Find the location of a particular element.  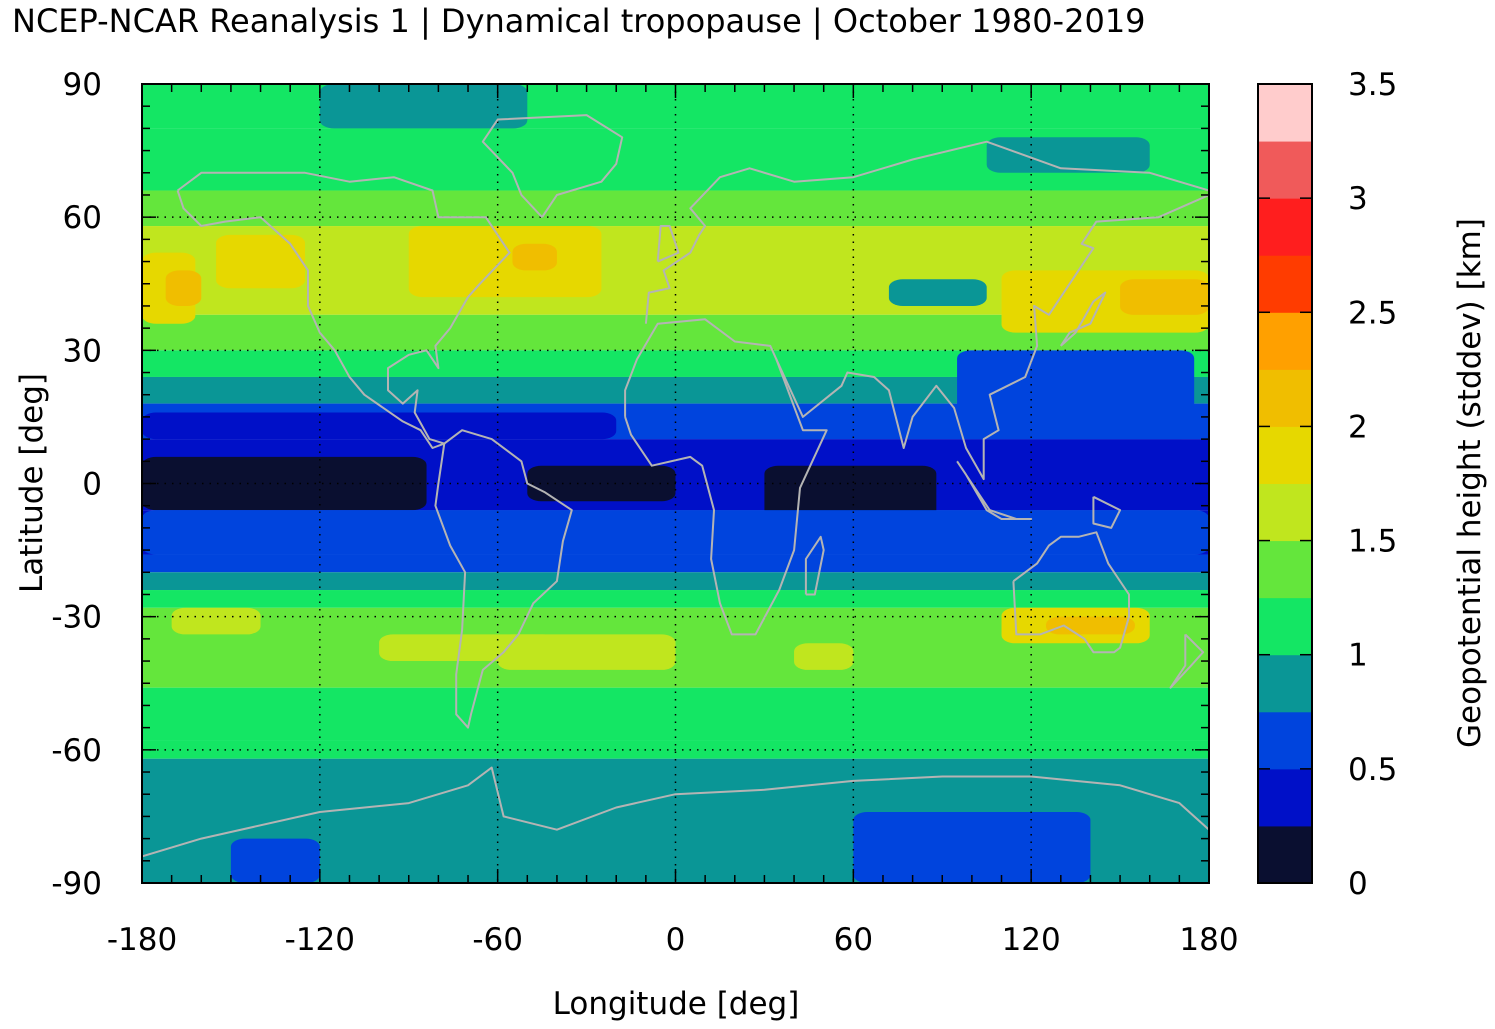

colorbar-tick-label: 1 is located at coordinates (1358, 656).